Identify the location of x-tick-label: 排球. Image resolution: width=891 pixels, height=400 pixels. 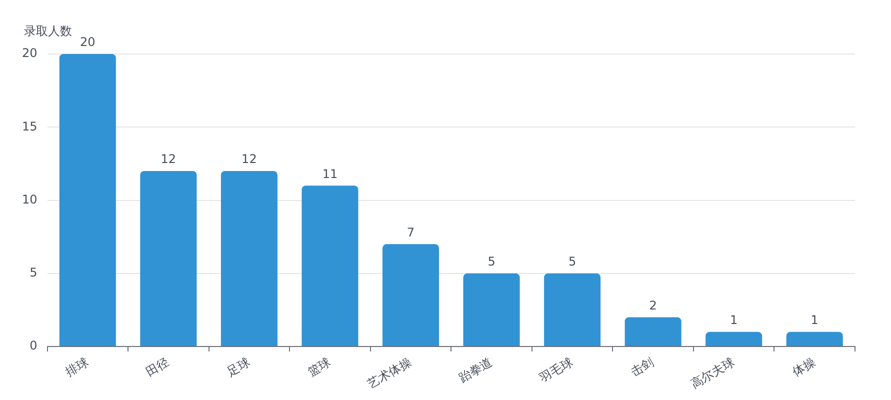
(76, 367).